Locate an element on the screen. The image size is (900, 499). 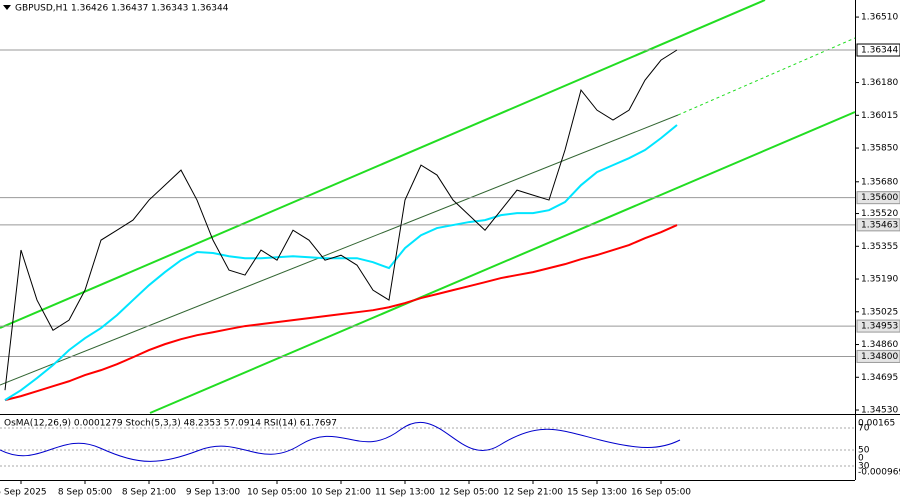
y-tick-label: 1.35355 is located at coordinates (879, 247).